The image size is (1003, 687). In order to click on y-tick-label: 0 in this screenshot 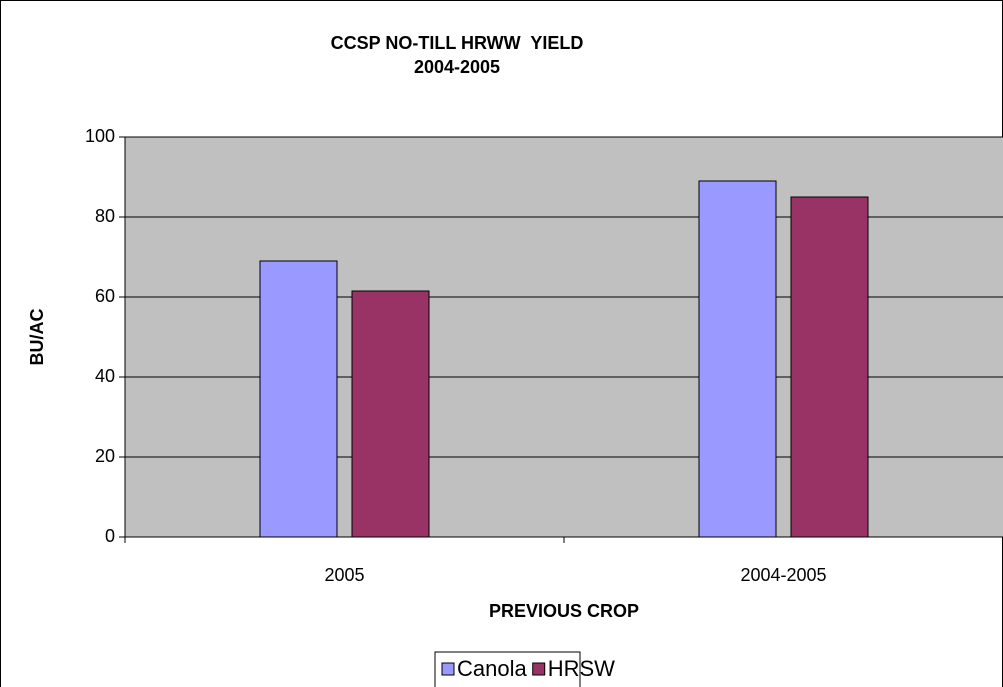, I will do `click(110, 536)`.